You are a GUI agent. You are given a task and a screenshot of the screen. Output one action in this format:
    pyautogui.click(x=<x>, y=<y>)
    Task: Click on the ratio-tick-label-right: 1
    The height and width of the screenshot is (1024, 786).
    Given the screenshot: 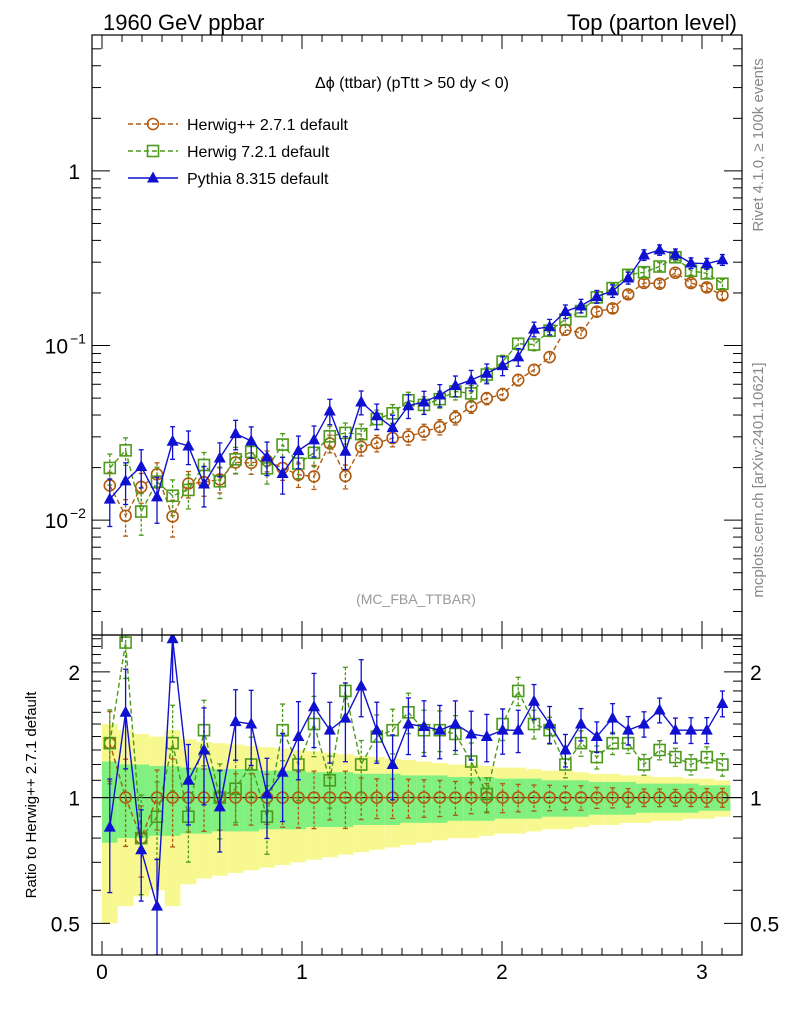 What is the action you would take?
    pyautogui.click(x=756, y=799)
    